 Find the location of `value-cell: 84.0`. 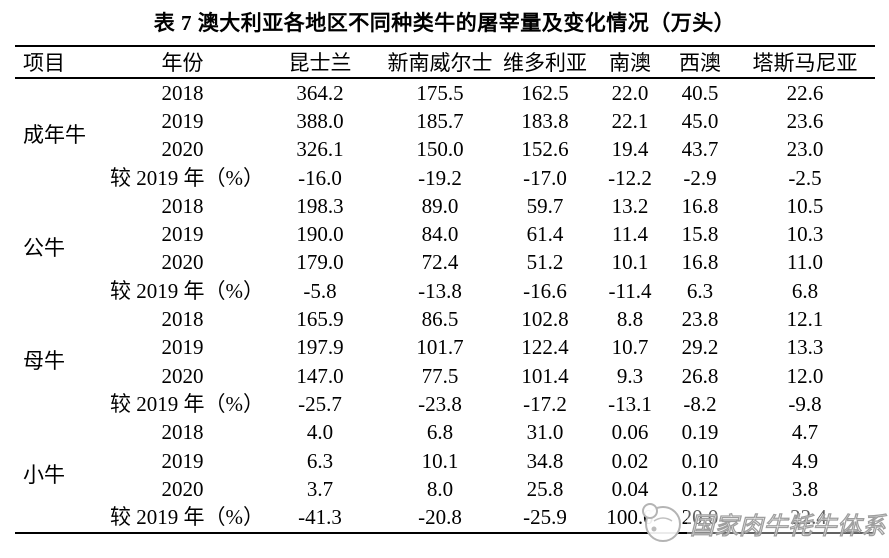

value-cell: 84.0 is located at coordinates (440, 234).